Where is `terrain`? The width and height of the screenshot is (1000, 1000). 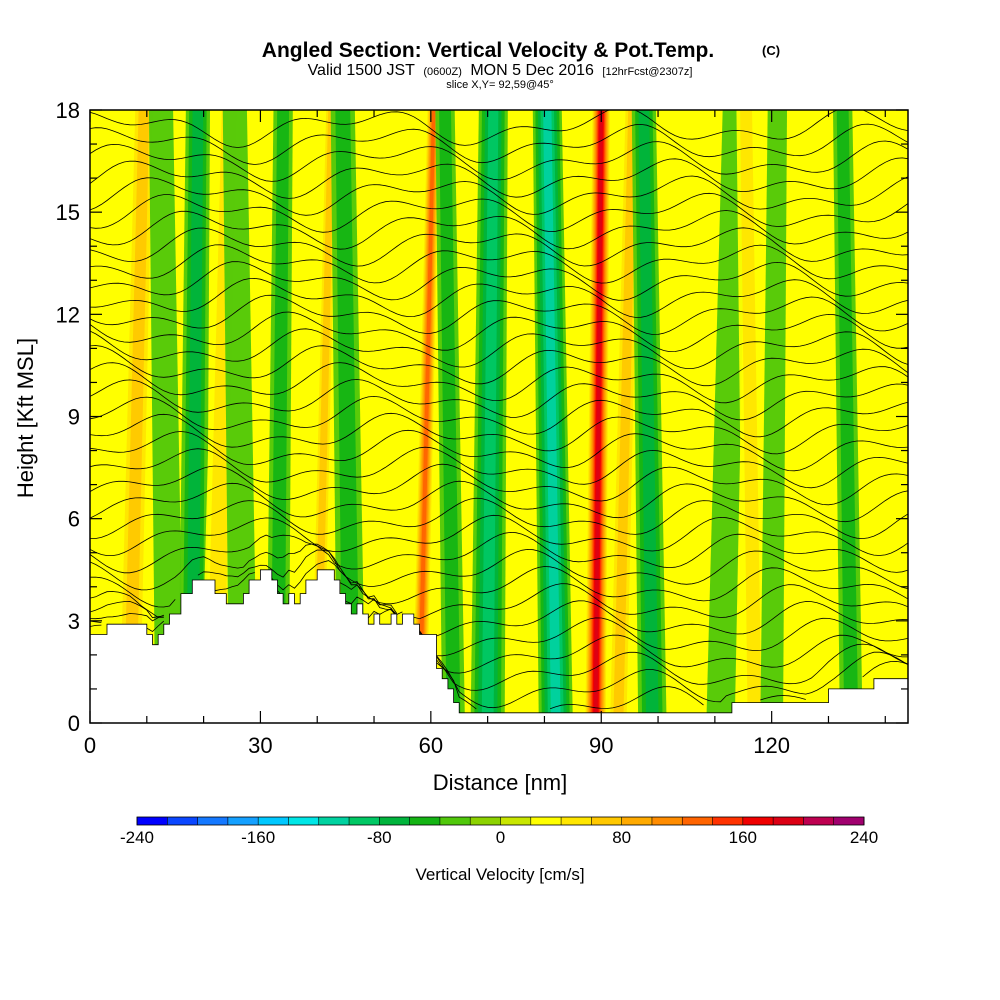 terrain is located at coordinates (499, 646).